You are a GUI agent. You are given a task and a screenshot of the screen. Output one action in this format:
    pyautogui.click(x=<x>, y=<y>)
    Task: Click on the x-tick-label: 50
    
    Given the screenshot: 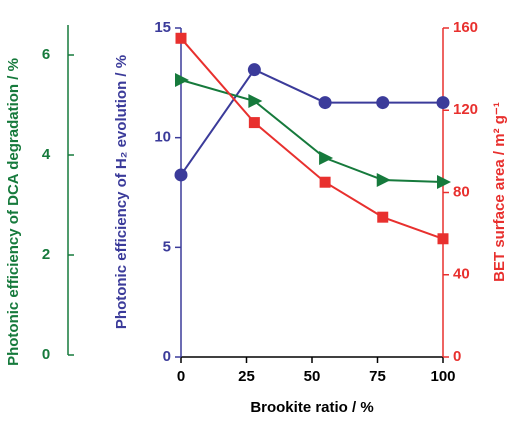 What is the action you would take?
    pyautogui.click(x=312, y=376)
    